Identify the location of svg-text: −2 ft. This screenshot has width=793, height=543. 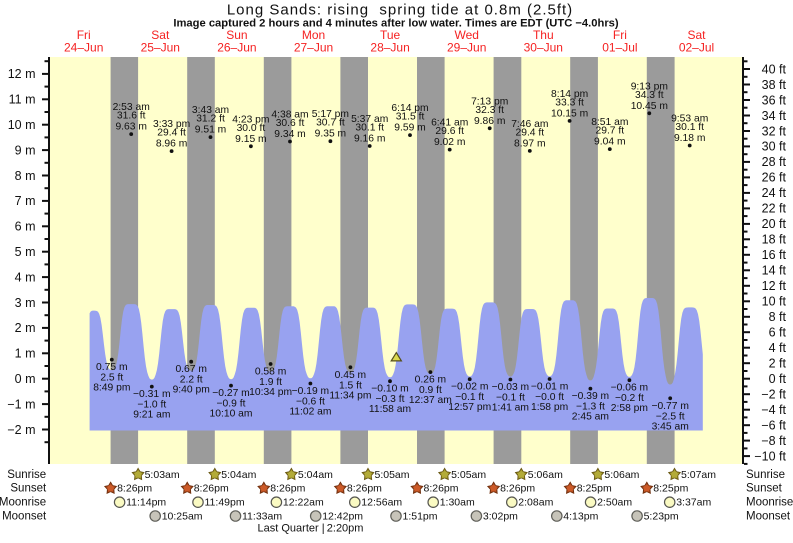
(773, 395).